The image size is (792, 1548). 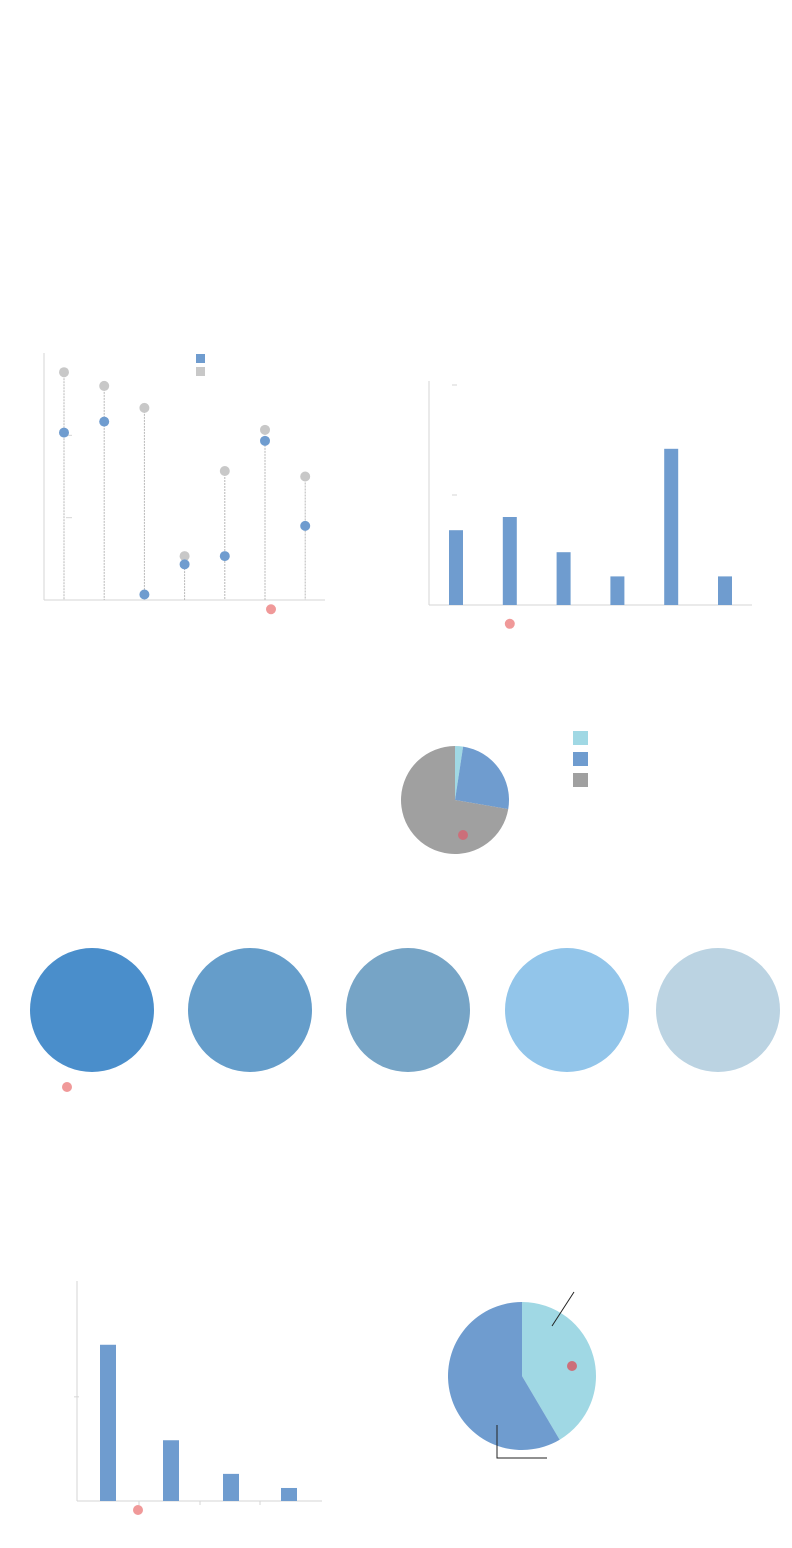 What do you see at coordinates (198, 1393) in the screenshot?
I see `chart-bar-bottom` at bounding box center [198, 1393].